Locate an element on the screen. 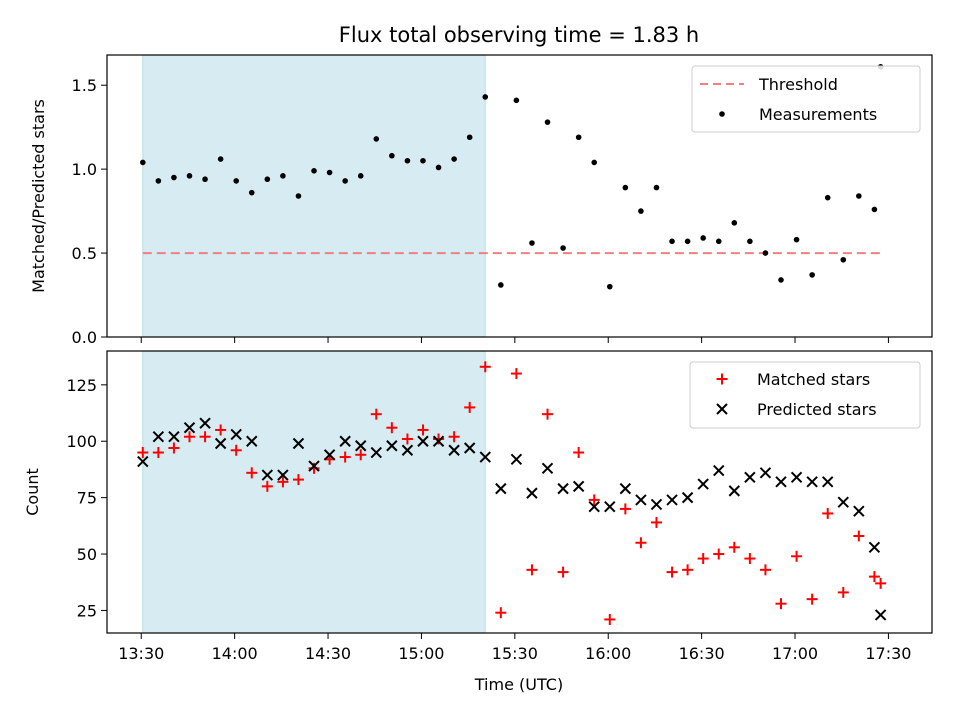 The height and width of the screenshot is (720, 960). legend-predicted-swatch is located at coordinates (722, 409).